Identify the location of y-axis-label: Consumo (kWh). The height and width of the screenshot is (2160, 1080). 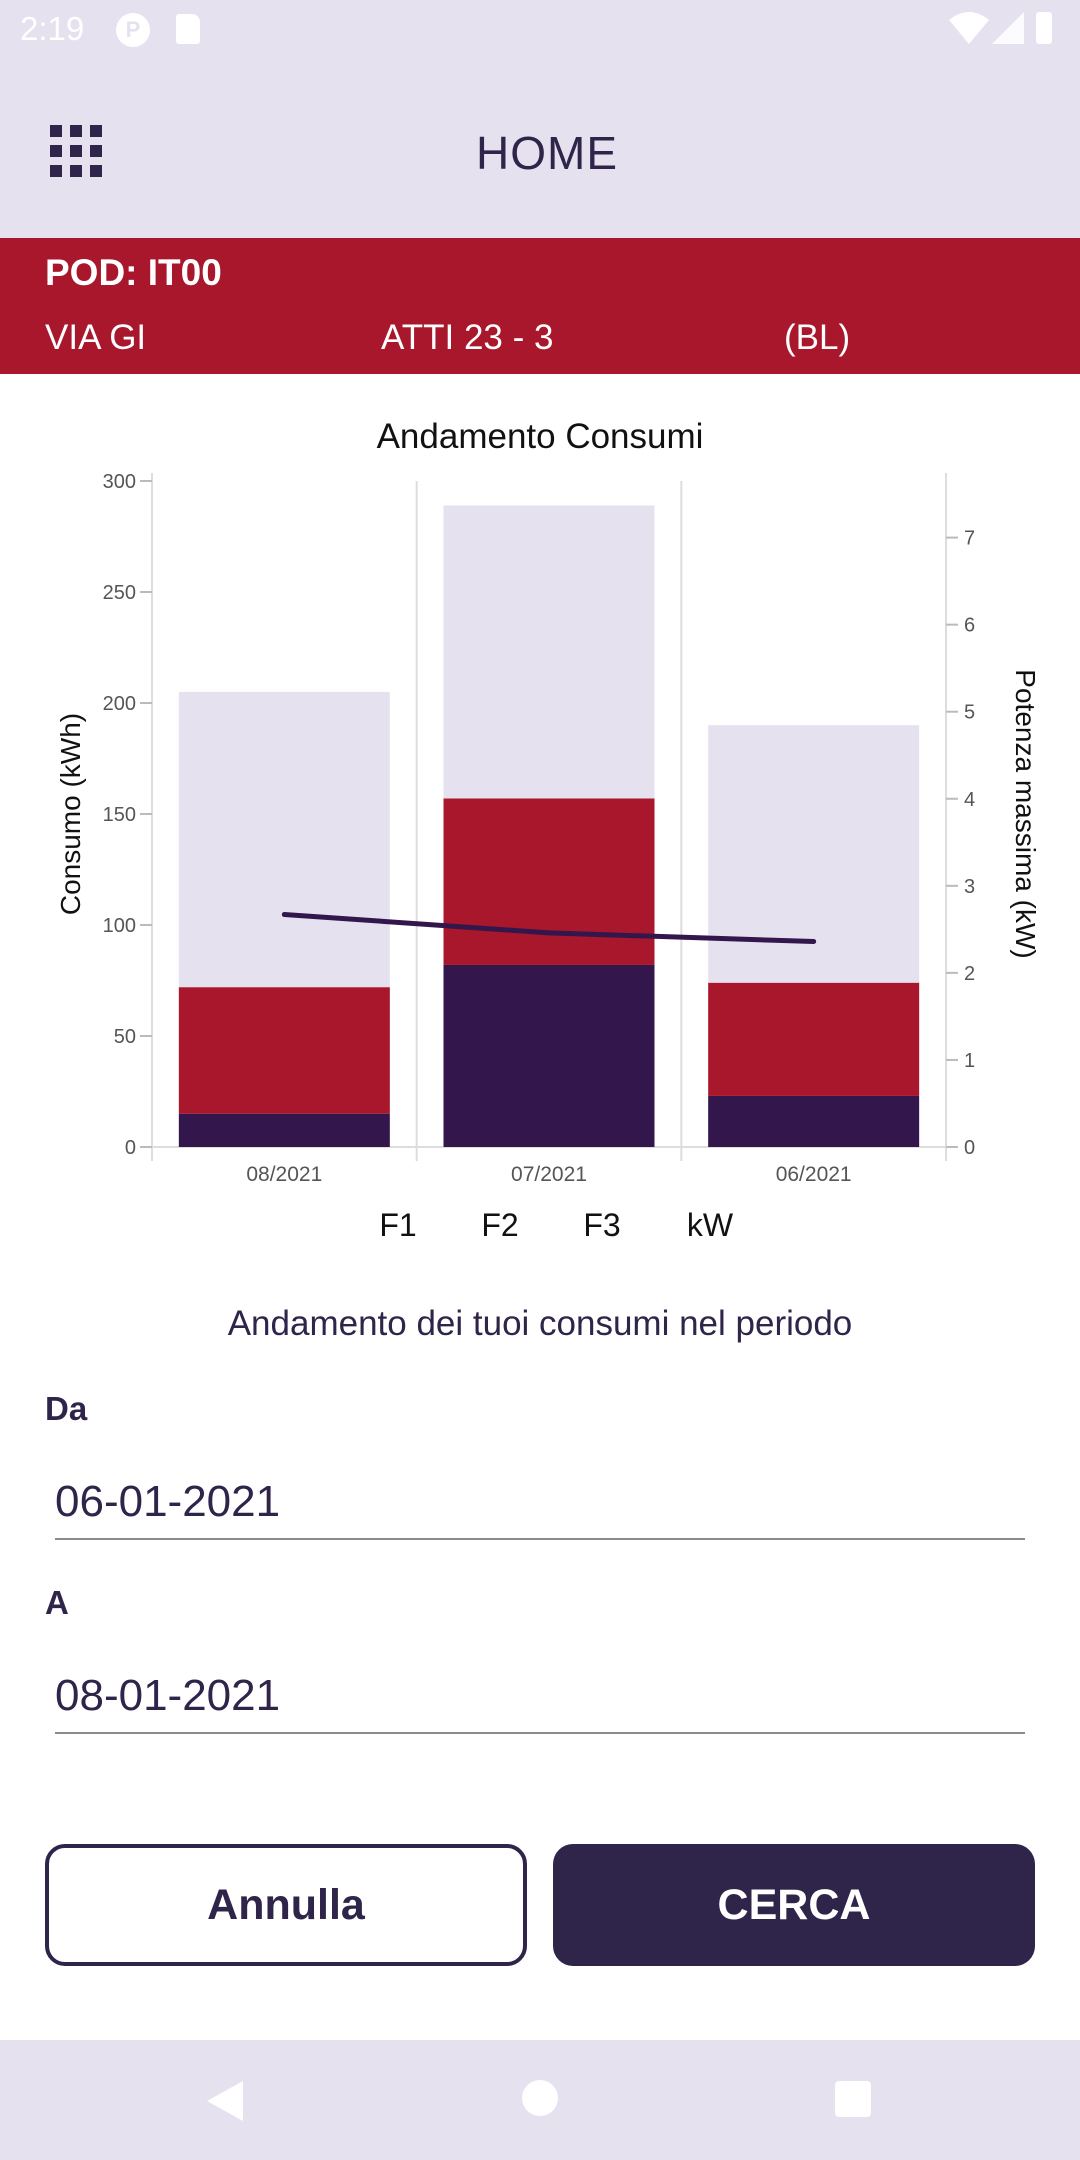
(70, 814).